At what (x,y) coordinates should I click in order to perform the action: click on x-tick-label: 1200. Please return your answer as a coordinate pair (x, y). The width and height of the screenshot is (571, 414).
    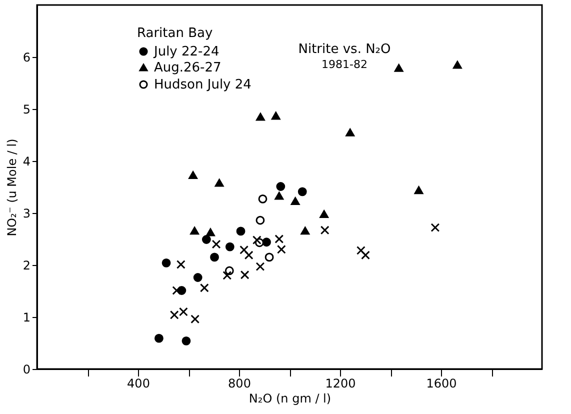
    Looking at the image, I should click on (340, 383).